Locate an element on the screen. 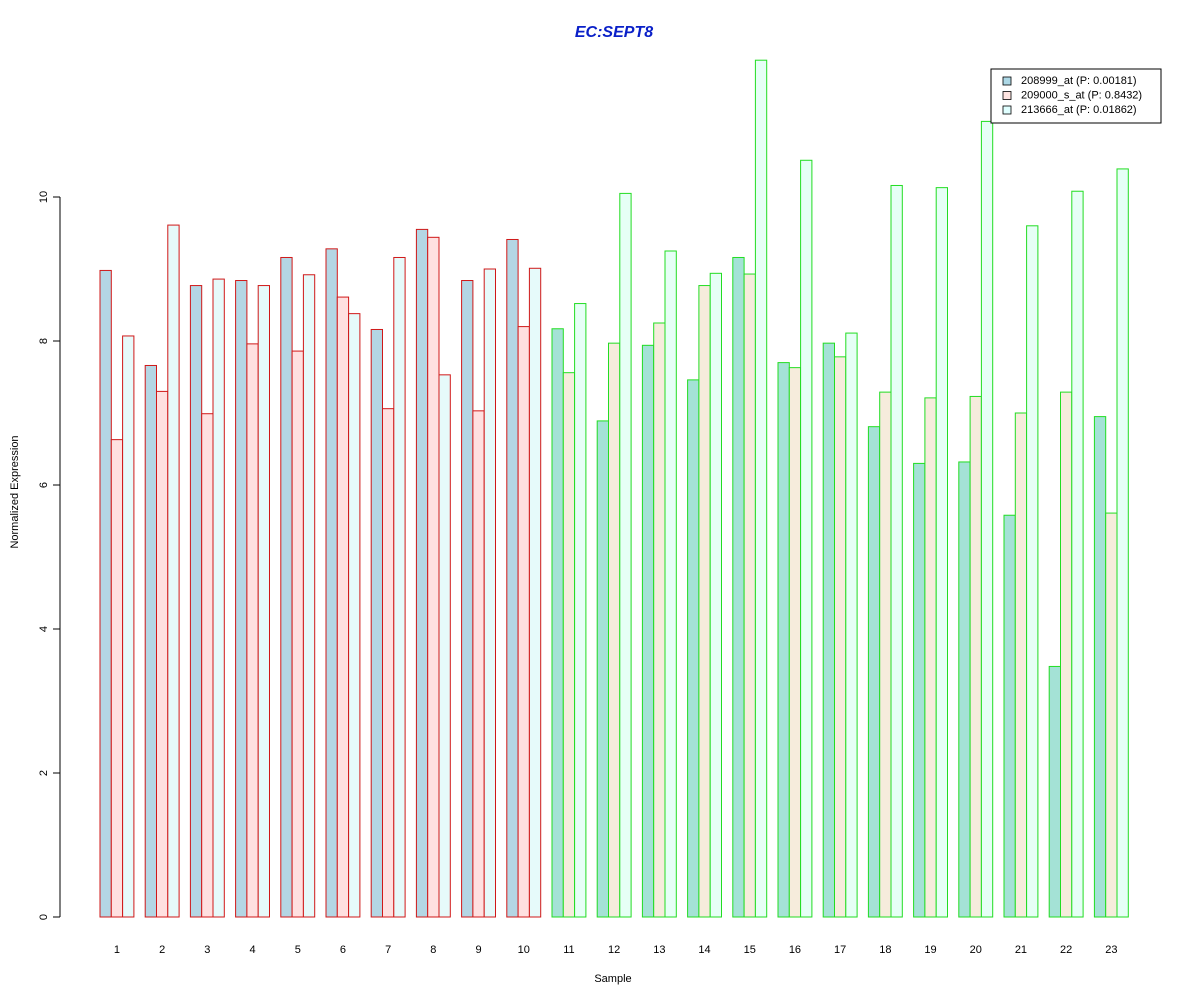 This screenshot has height=1000, width=1200. x-tick-label: 5 is located at coordinates (298, 950).